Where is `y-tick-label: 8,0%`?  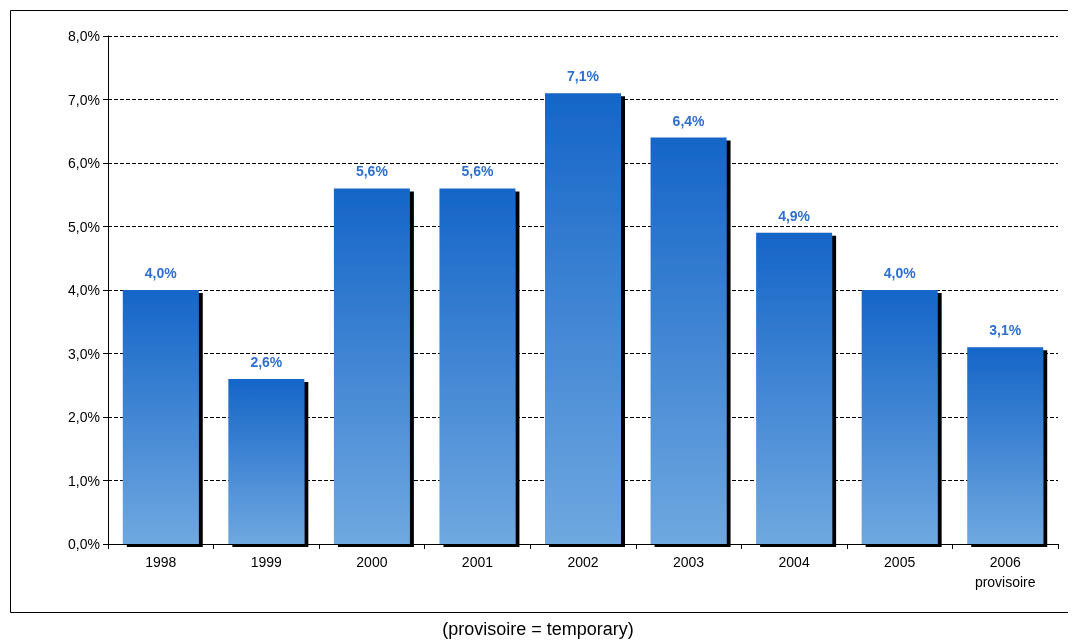
y-tick-label: 8,0% is located at coordinates (84, 36).